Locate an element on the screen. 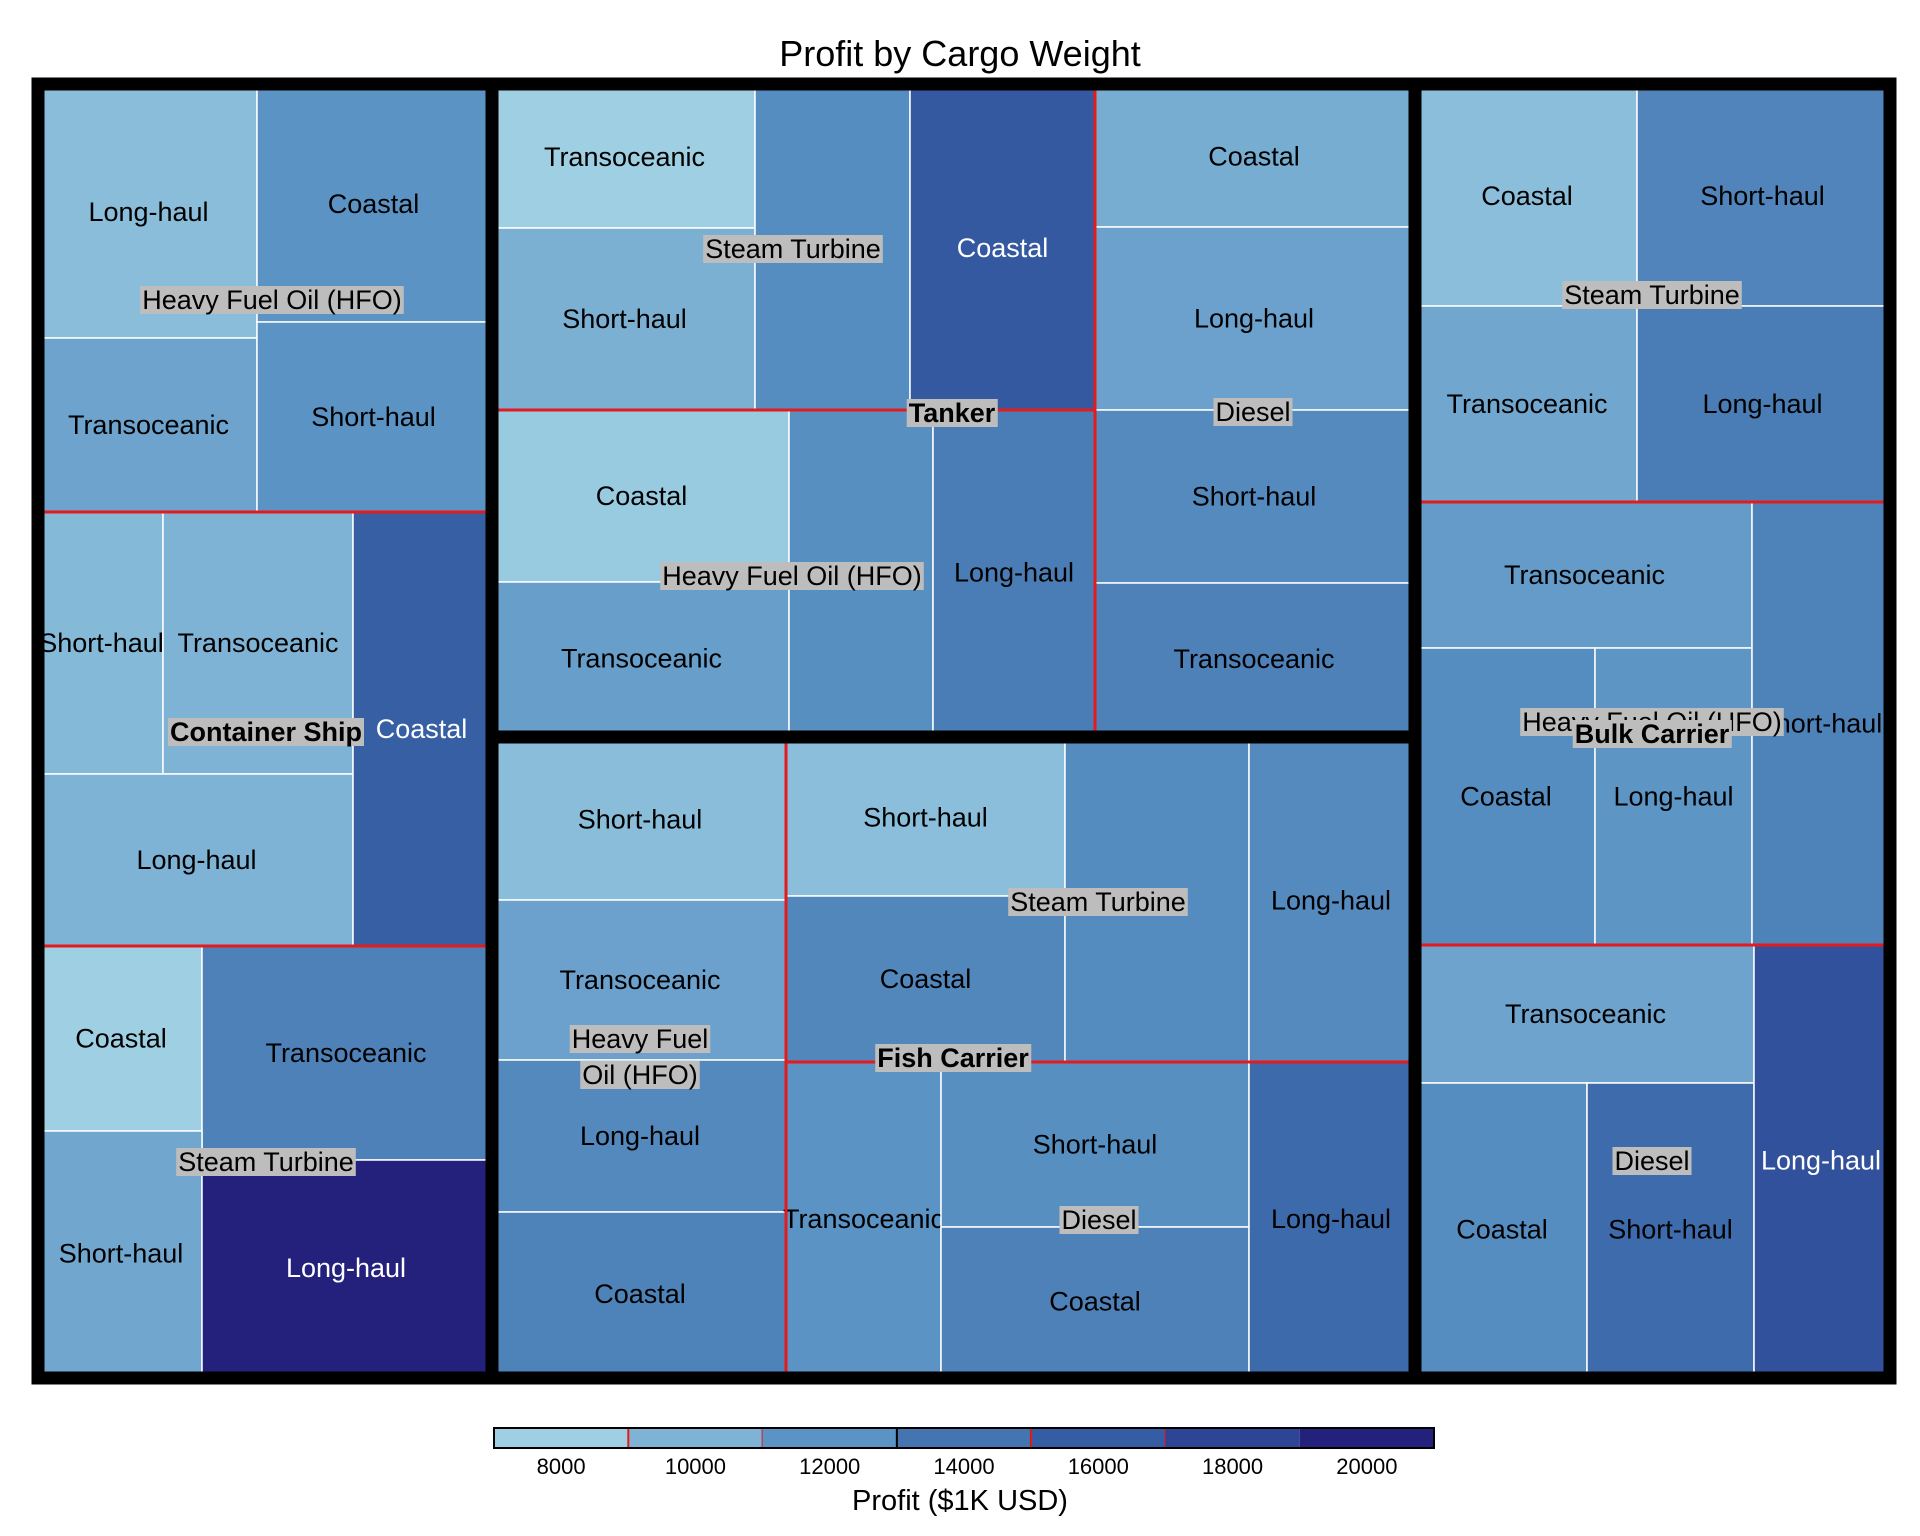  colorbar: 8000 10000 12000 14000 16000 18000 20000 is located at coordinates (964, 1453).